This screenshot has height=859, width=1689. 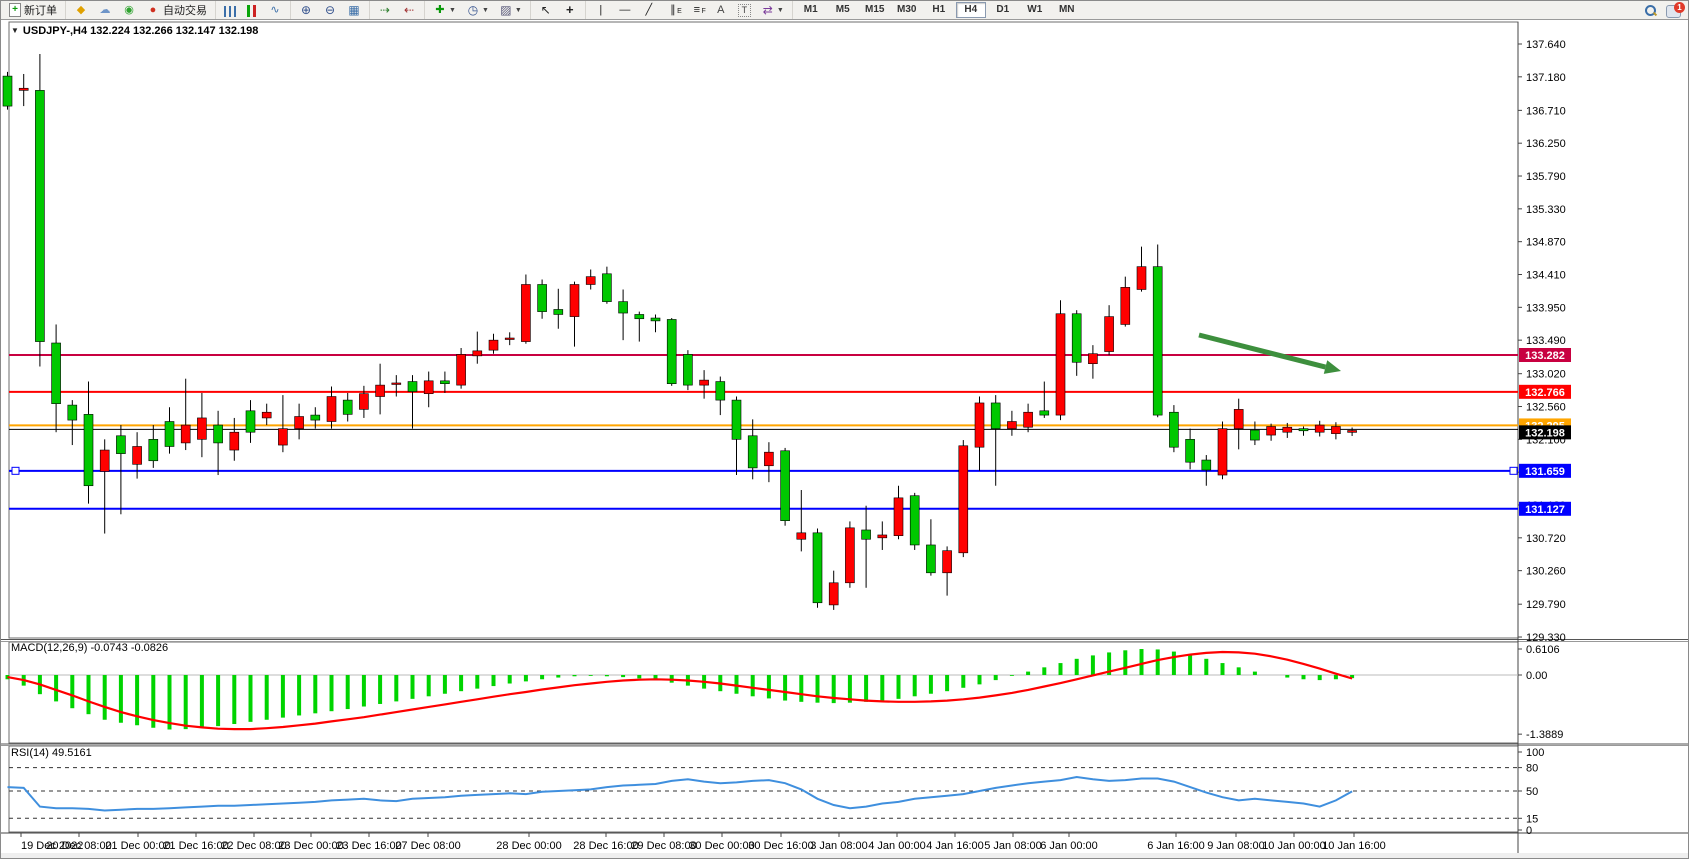 I want to click on template-icon, so click(x=506, y=10).